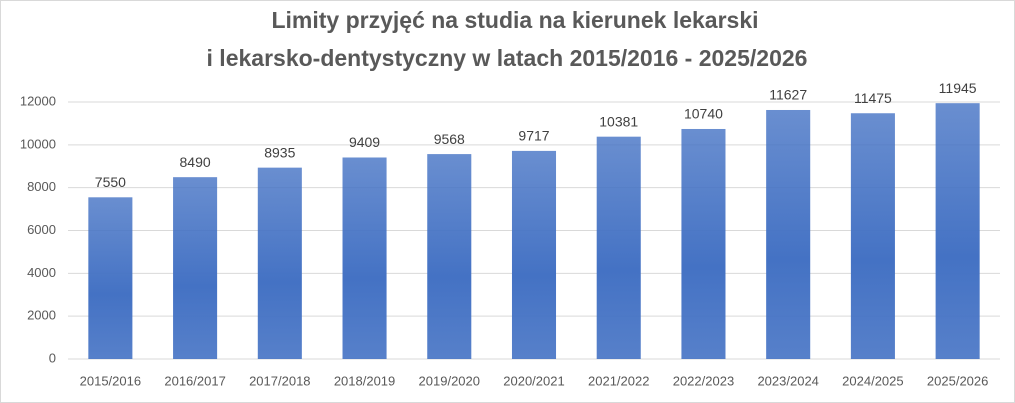 The width and height of the screenshot is (1015, 403). Describe the element at coordinates (364, 380) in the screenshot. I see `x-tick-label: 2018/2019` at that location.